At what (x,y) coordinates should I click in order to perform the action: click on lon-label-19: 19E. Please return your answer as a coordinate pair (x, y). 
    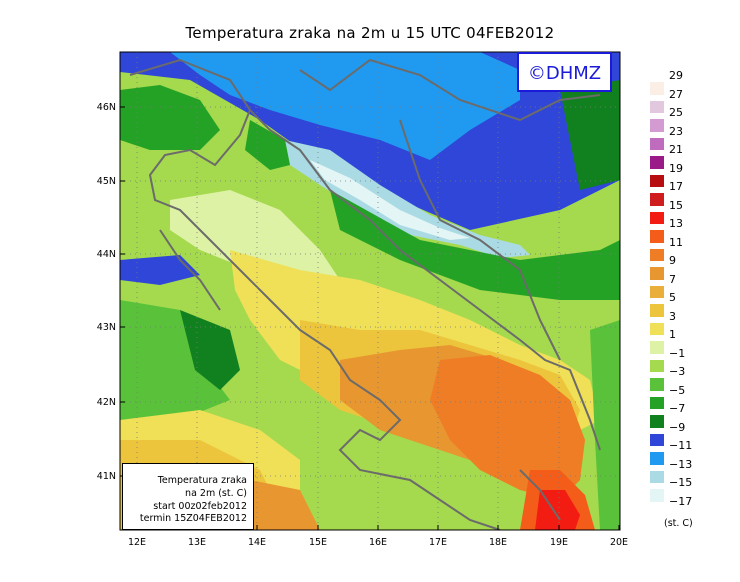
    Looking at the image, I should click on (559, 542).